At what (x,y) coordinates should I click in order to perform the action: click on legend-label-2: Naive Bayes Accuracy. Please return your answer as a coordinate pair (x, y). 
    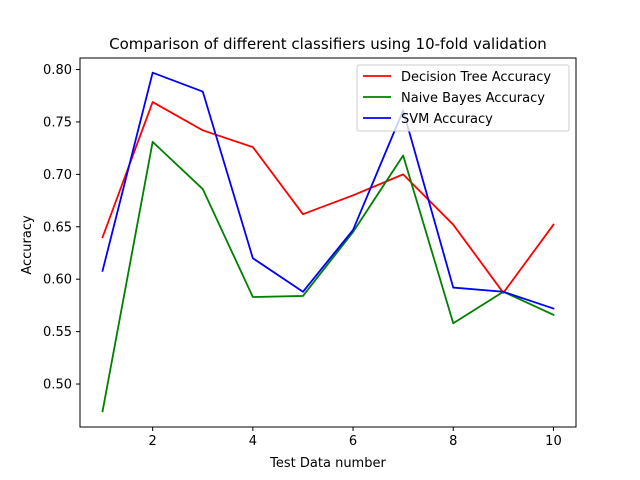
    Looking at the image, I should click on (473, 98).